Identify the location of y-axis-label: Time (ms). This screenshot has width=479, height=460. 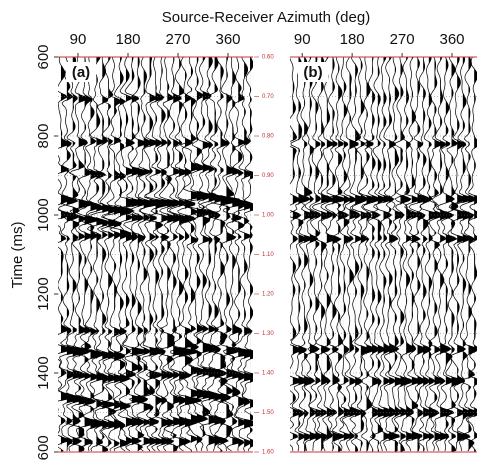
(17, 255).